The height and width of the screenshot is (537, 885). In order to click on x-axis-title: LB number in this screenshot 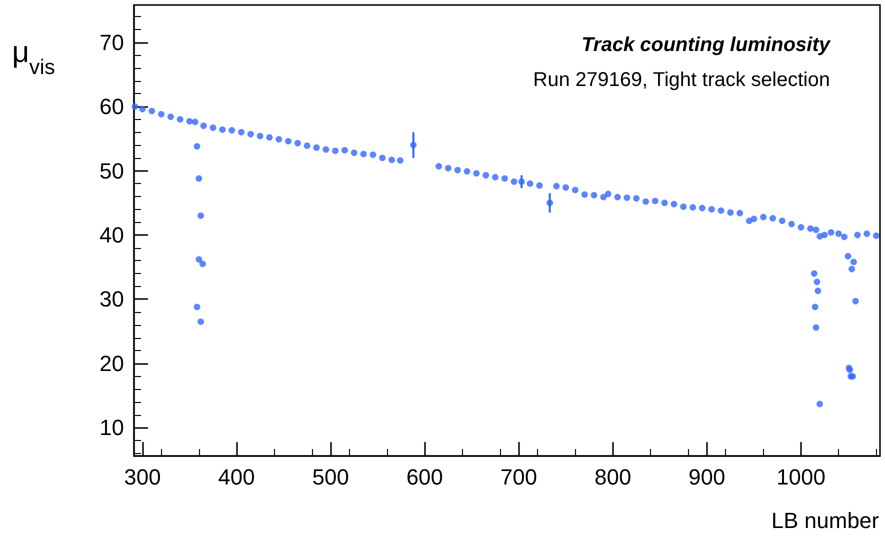, I will do `click(825, 521)`.